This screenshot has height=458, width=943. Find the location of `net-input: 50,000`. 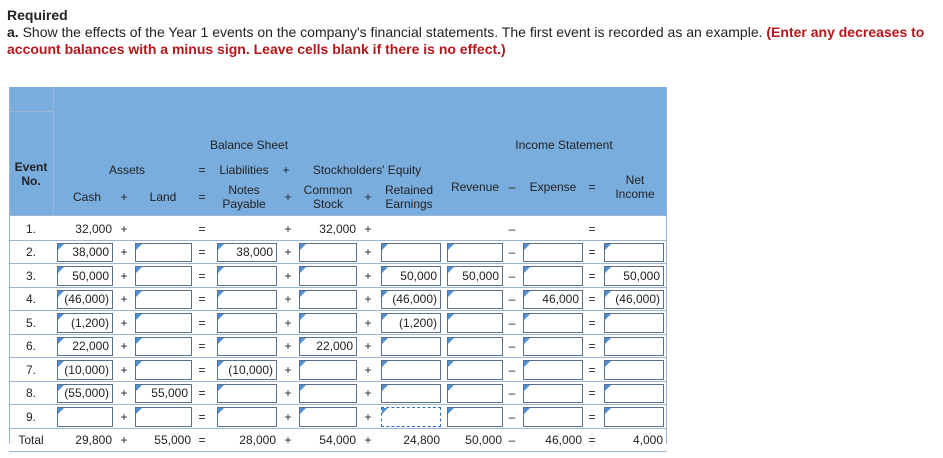

net-input: 50,000 is located at coordinates (634, 276).